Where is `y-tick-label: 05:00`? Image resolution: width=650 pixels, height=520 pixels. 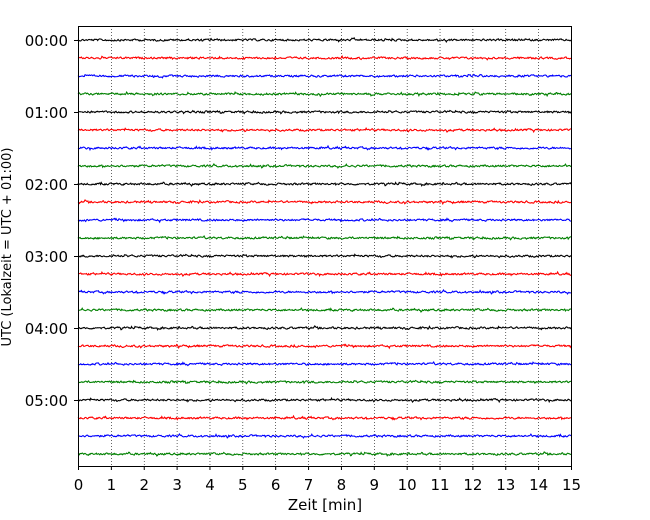
y-tick-label: 05:00 is located at coordinates (46, 401).